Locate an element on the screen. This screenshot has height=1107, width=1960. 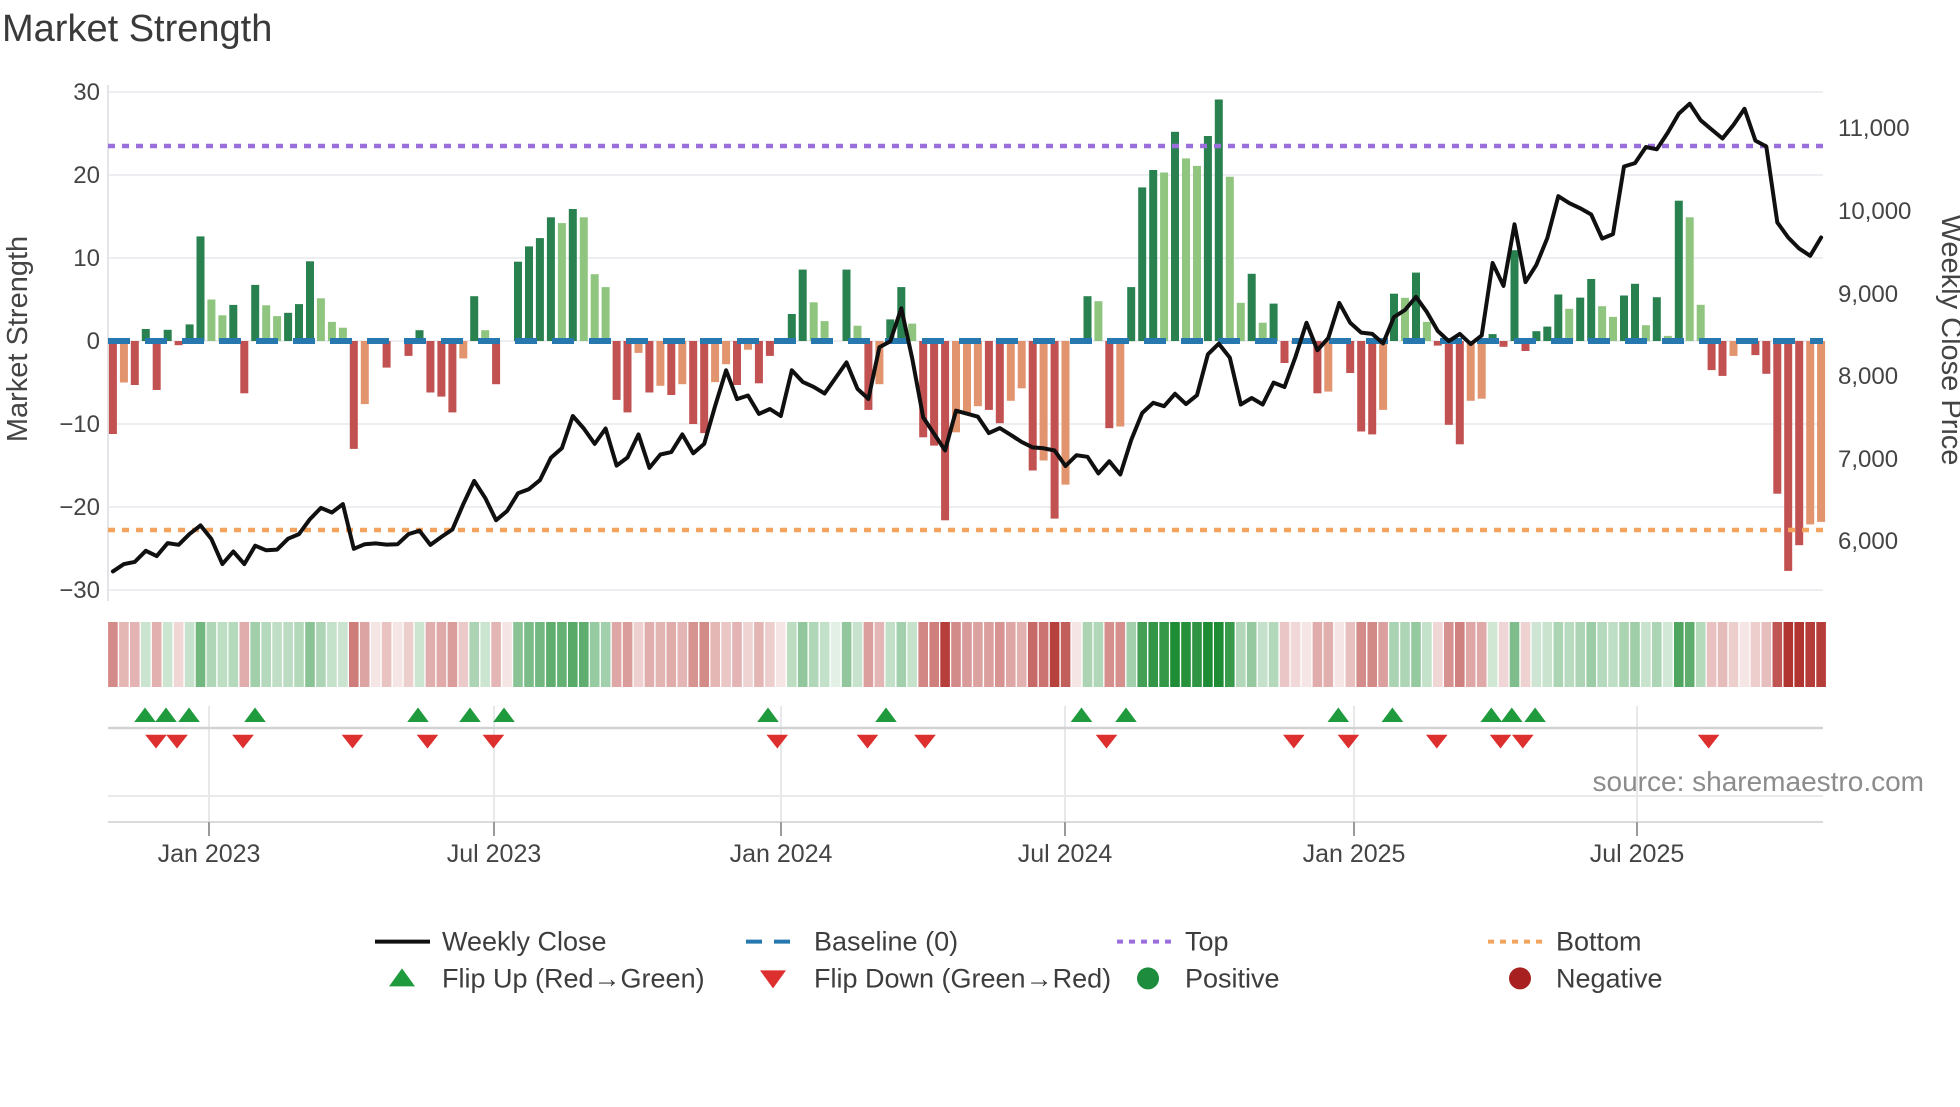
svg-text: 6,000 is located at coordinates (1868, 541).